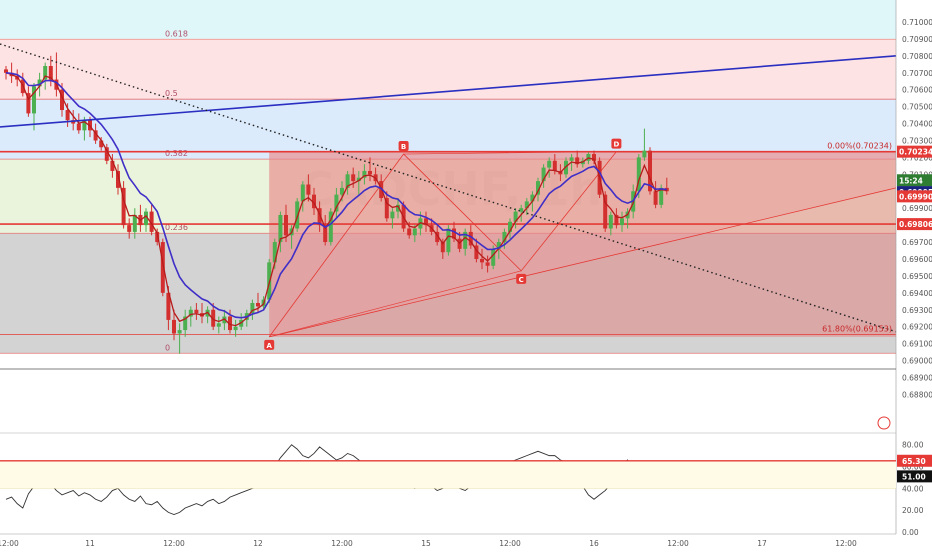 The width and height of the screenshot is (932, 555). I want to click on price-tick-label: 0.69600, so click(917, 259).